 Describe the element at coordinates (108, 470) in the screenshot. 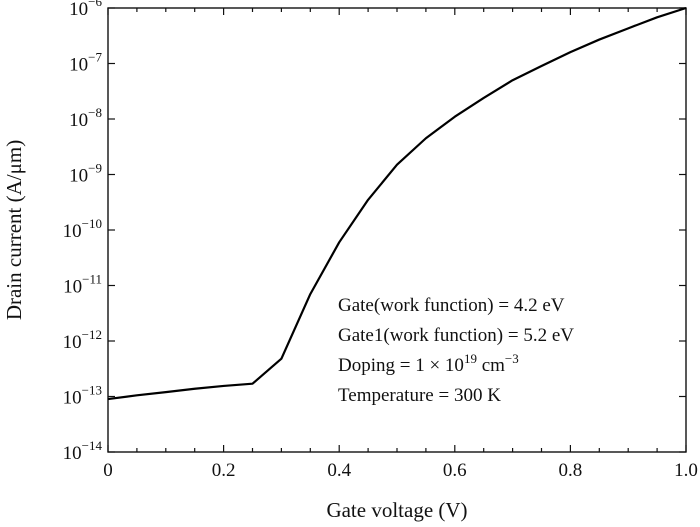

I see `x-tick-label: 0` at that location.